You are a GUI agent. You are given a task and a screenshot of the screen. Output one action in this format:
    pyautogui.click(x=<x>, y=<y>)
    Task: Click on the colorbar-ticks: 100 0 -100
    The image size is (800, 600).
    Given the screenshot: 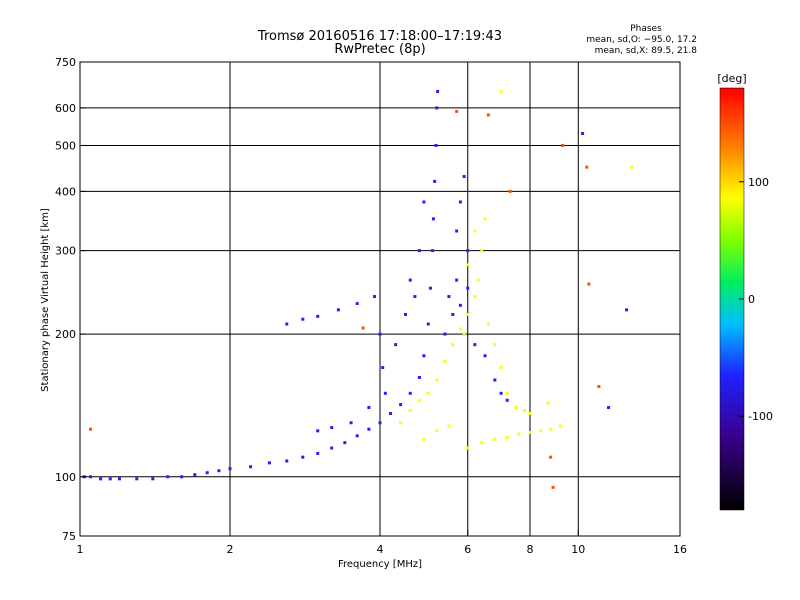 What is the action you would take?
    pyautogui.click(x=756, y=299)
    